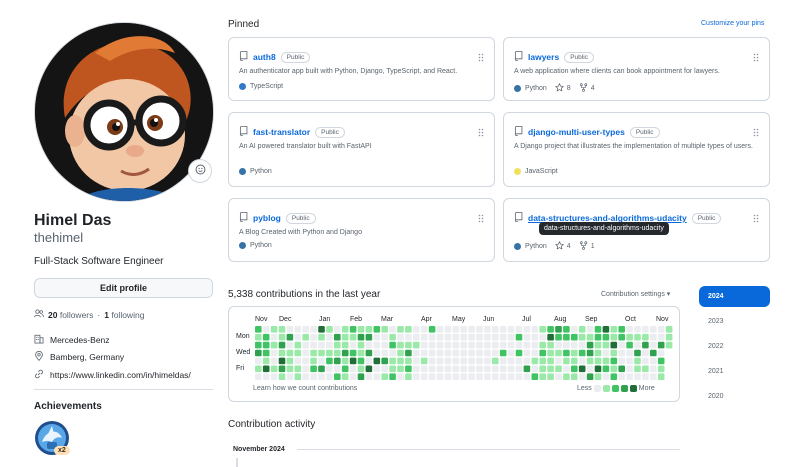 This screenshot has width=800, height=467. Describe the element at coordinates (716, 371) in the screenshot. I see `year-2021-button: 2021` at that location.